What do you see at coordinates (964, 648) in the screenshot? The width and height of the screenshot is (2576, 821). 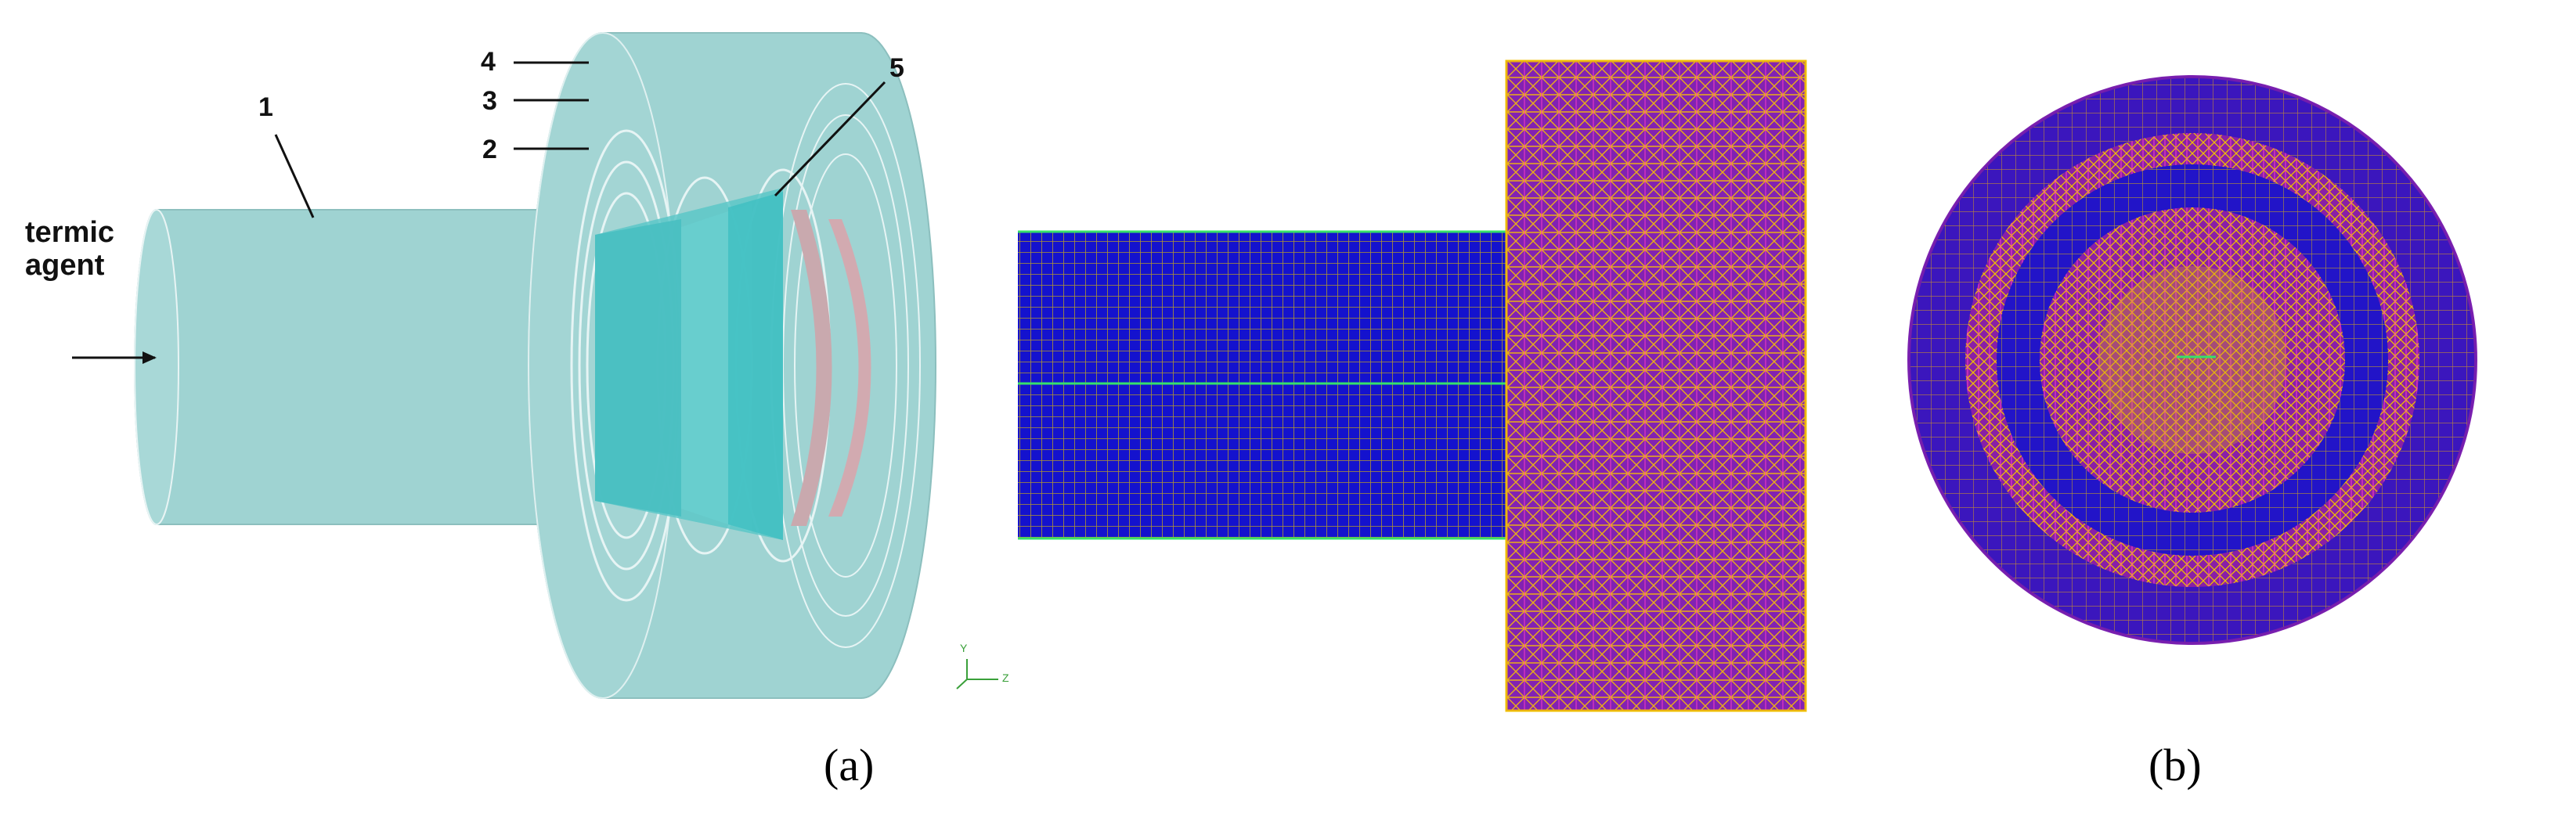 I see `axis-y-label: Y` at bounding box center [964, 648].